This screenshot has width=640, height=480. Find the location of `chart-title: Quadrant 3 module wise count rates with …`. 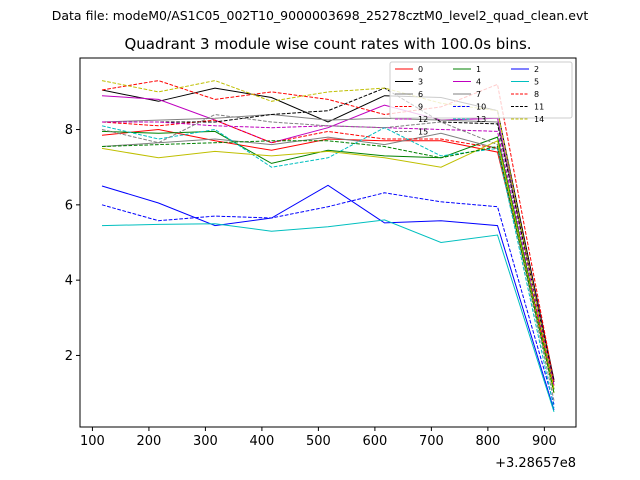

chart-title: Quadrant 3 module wise count rates with … is located at coordinates (327, 44).